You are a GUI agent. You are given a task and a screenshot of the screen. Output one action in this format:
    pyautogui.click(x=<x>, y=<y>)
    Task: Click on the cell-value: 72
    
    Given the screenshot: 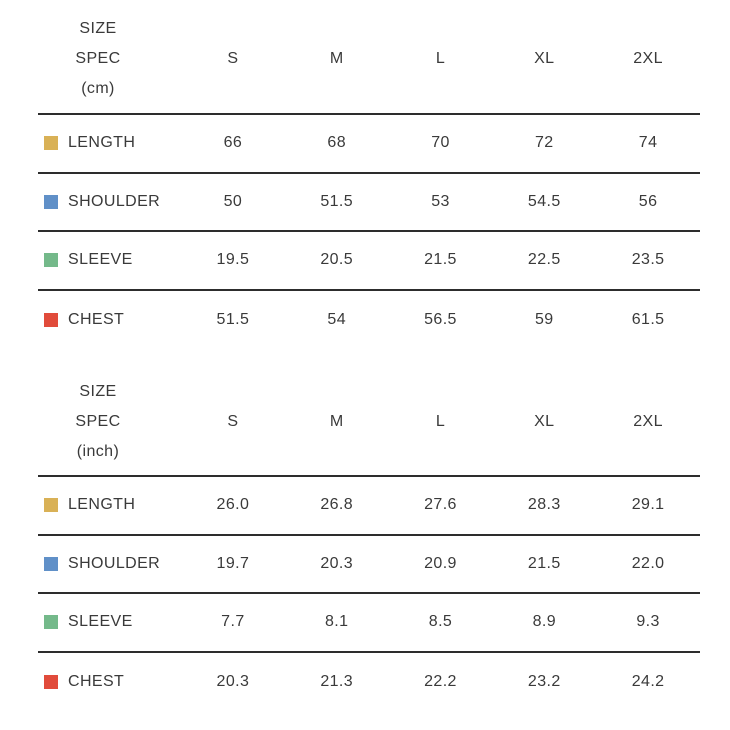 What is the action you would take?
    pyautogui.click(x=544, y=143)
    